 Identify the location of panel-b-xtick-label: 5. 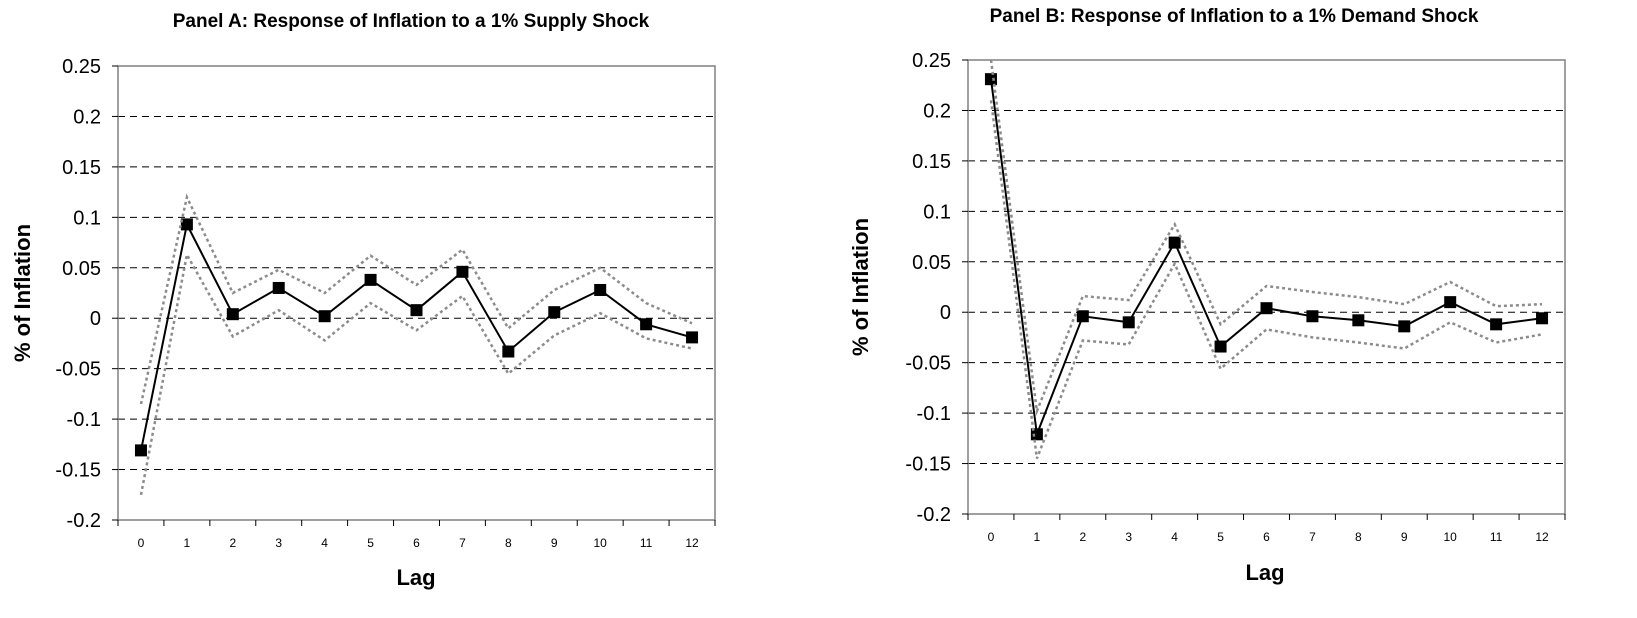
(1220, 537).